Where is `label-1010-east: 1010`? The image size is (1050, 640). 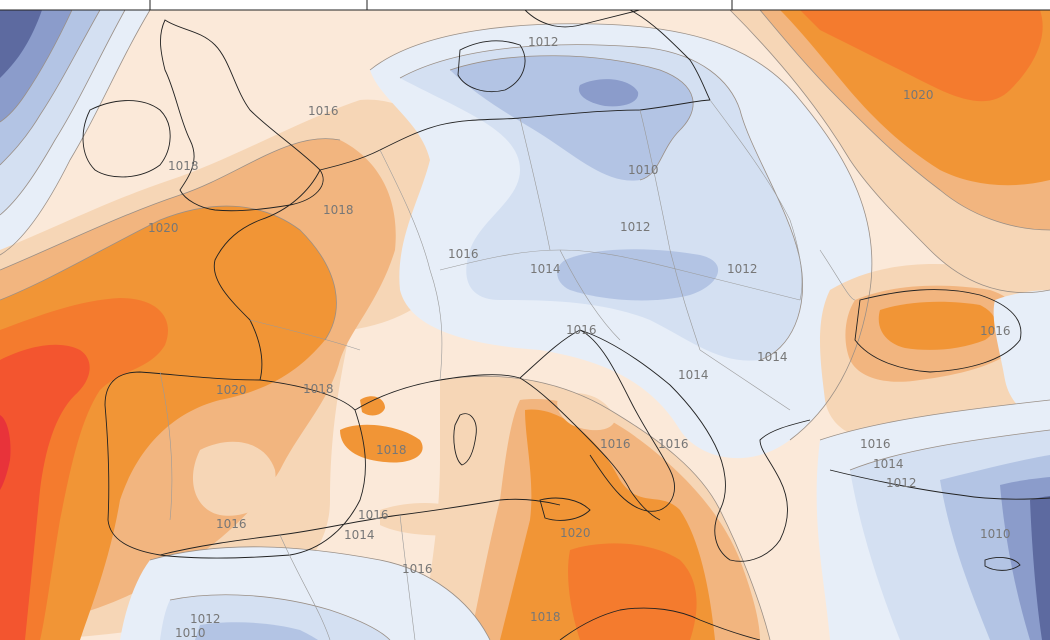 label-1010-east: 1010 is located at coordinates (995, 534).